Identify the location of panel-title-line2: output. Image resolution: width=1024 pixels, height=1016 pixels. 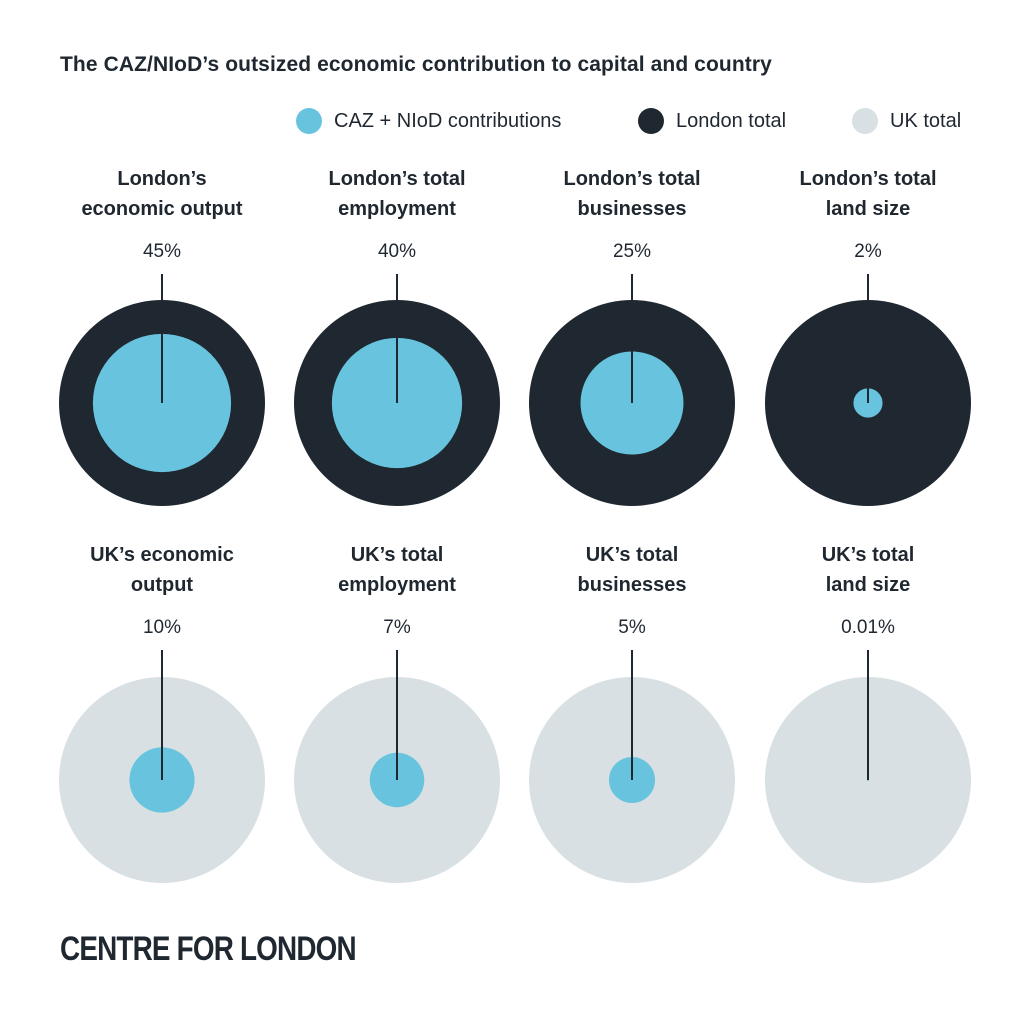
(162, 585).